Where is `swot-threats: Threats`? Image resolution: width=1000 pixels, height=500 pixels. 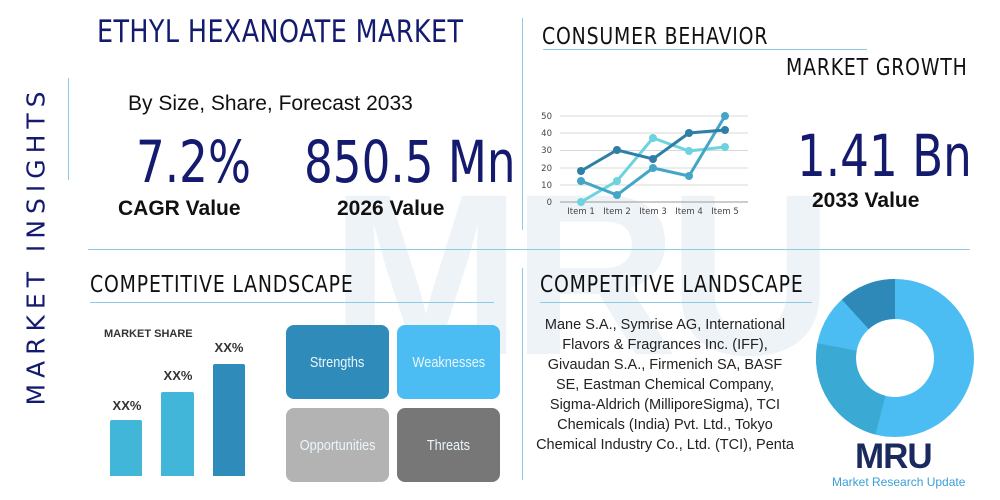 swot-threats: Threats is located at coordinates (448, 445).